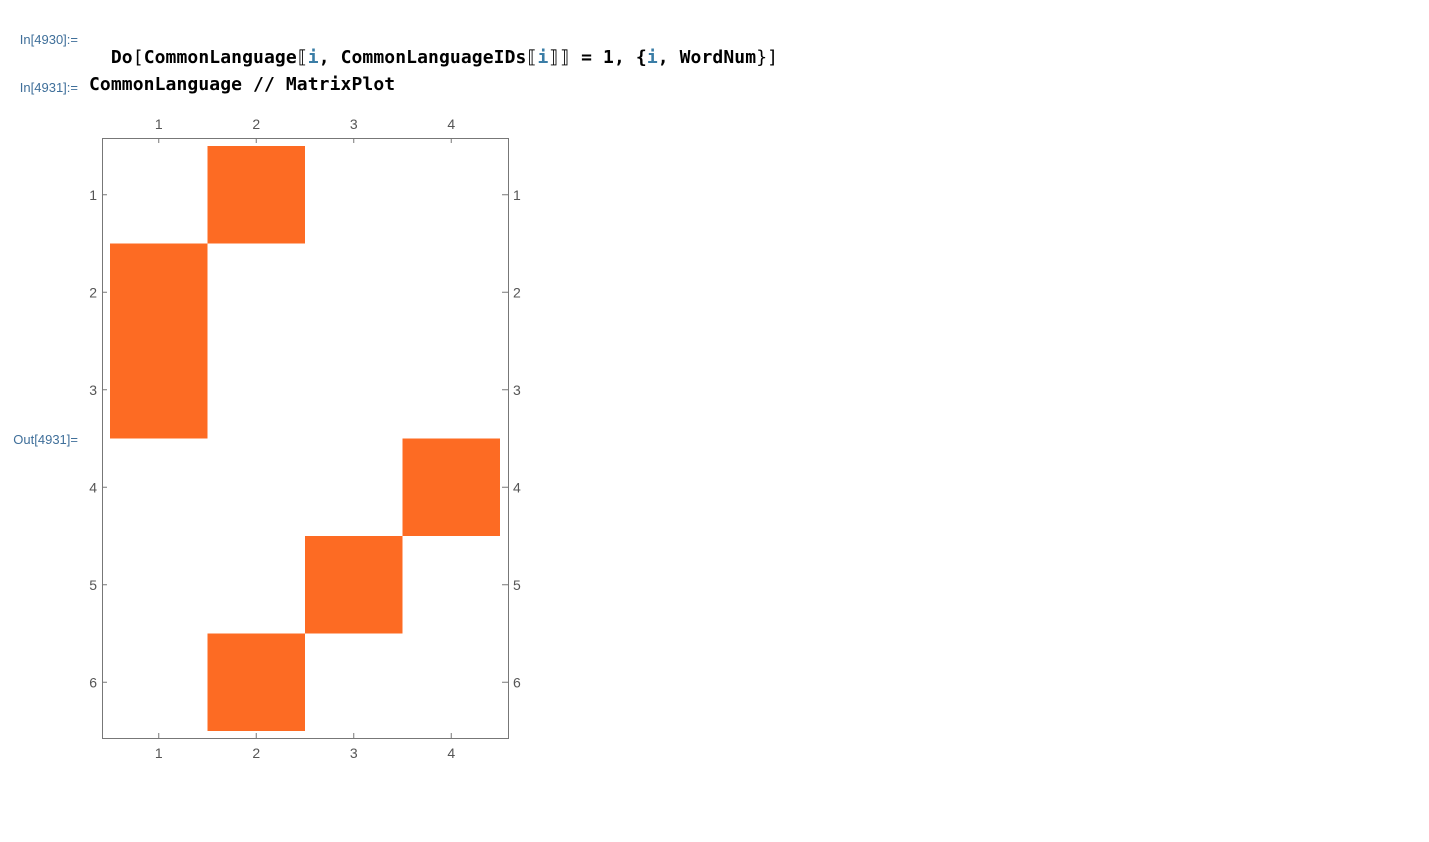 The height and width of the screenshot is (842, 1429). Describe the element at coordinates (517, 195) in the screenshot. I see `y-tick-label-right: 1` at that location.